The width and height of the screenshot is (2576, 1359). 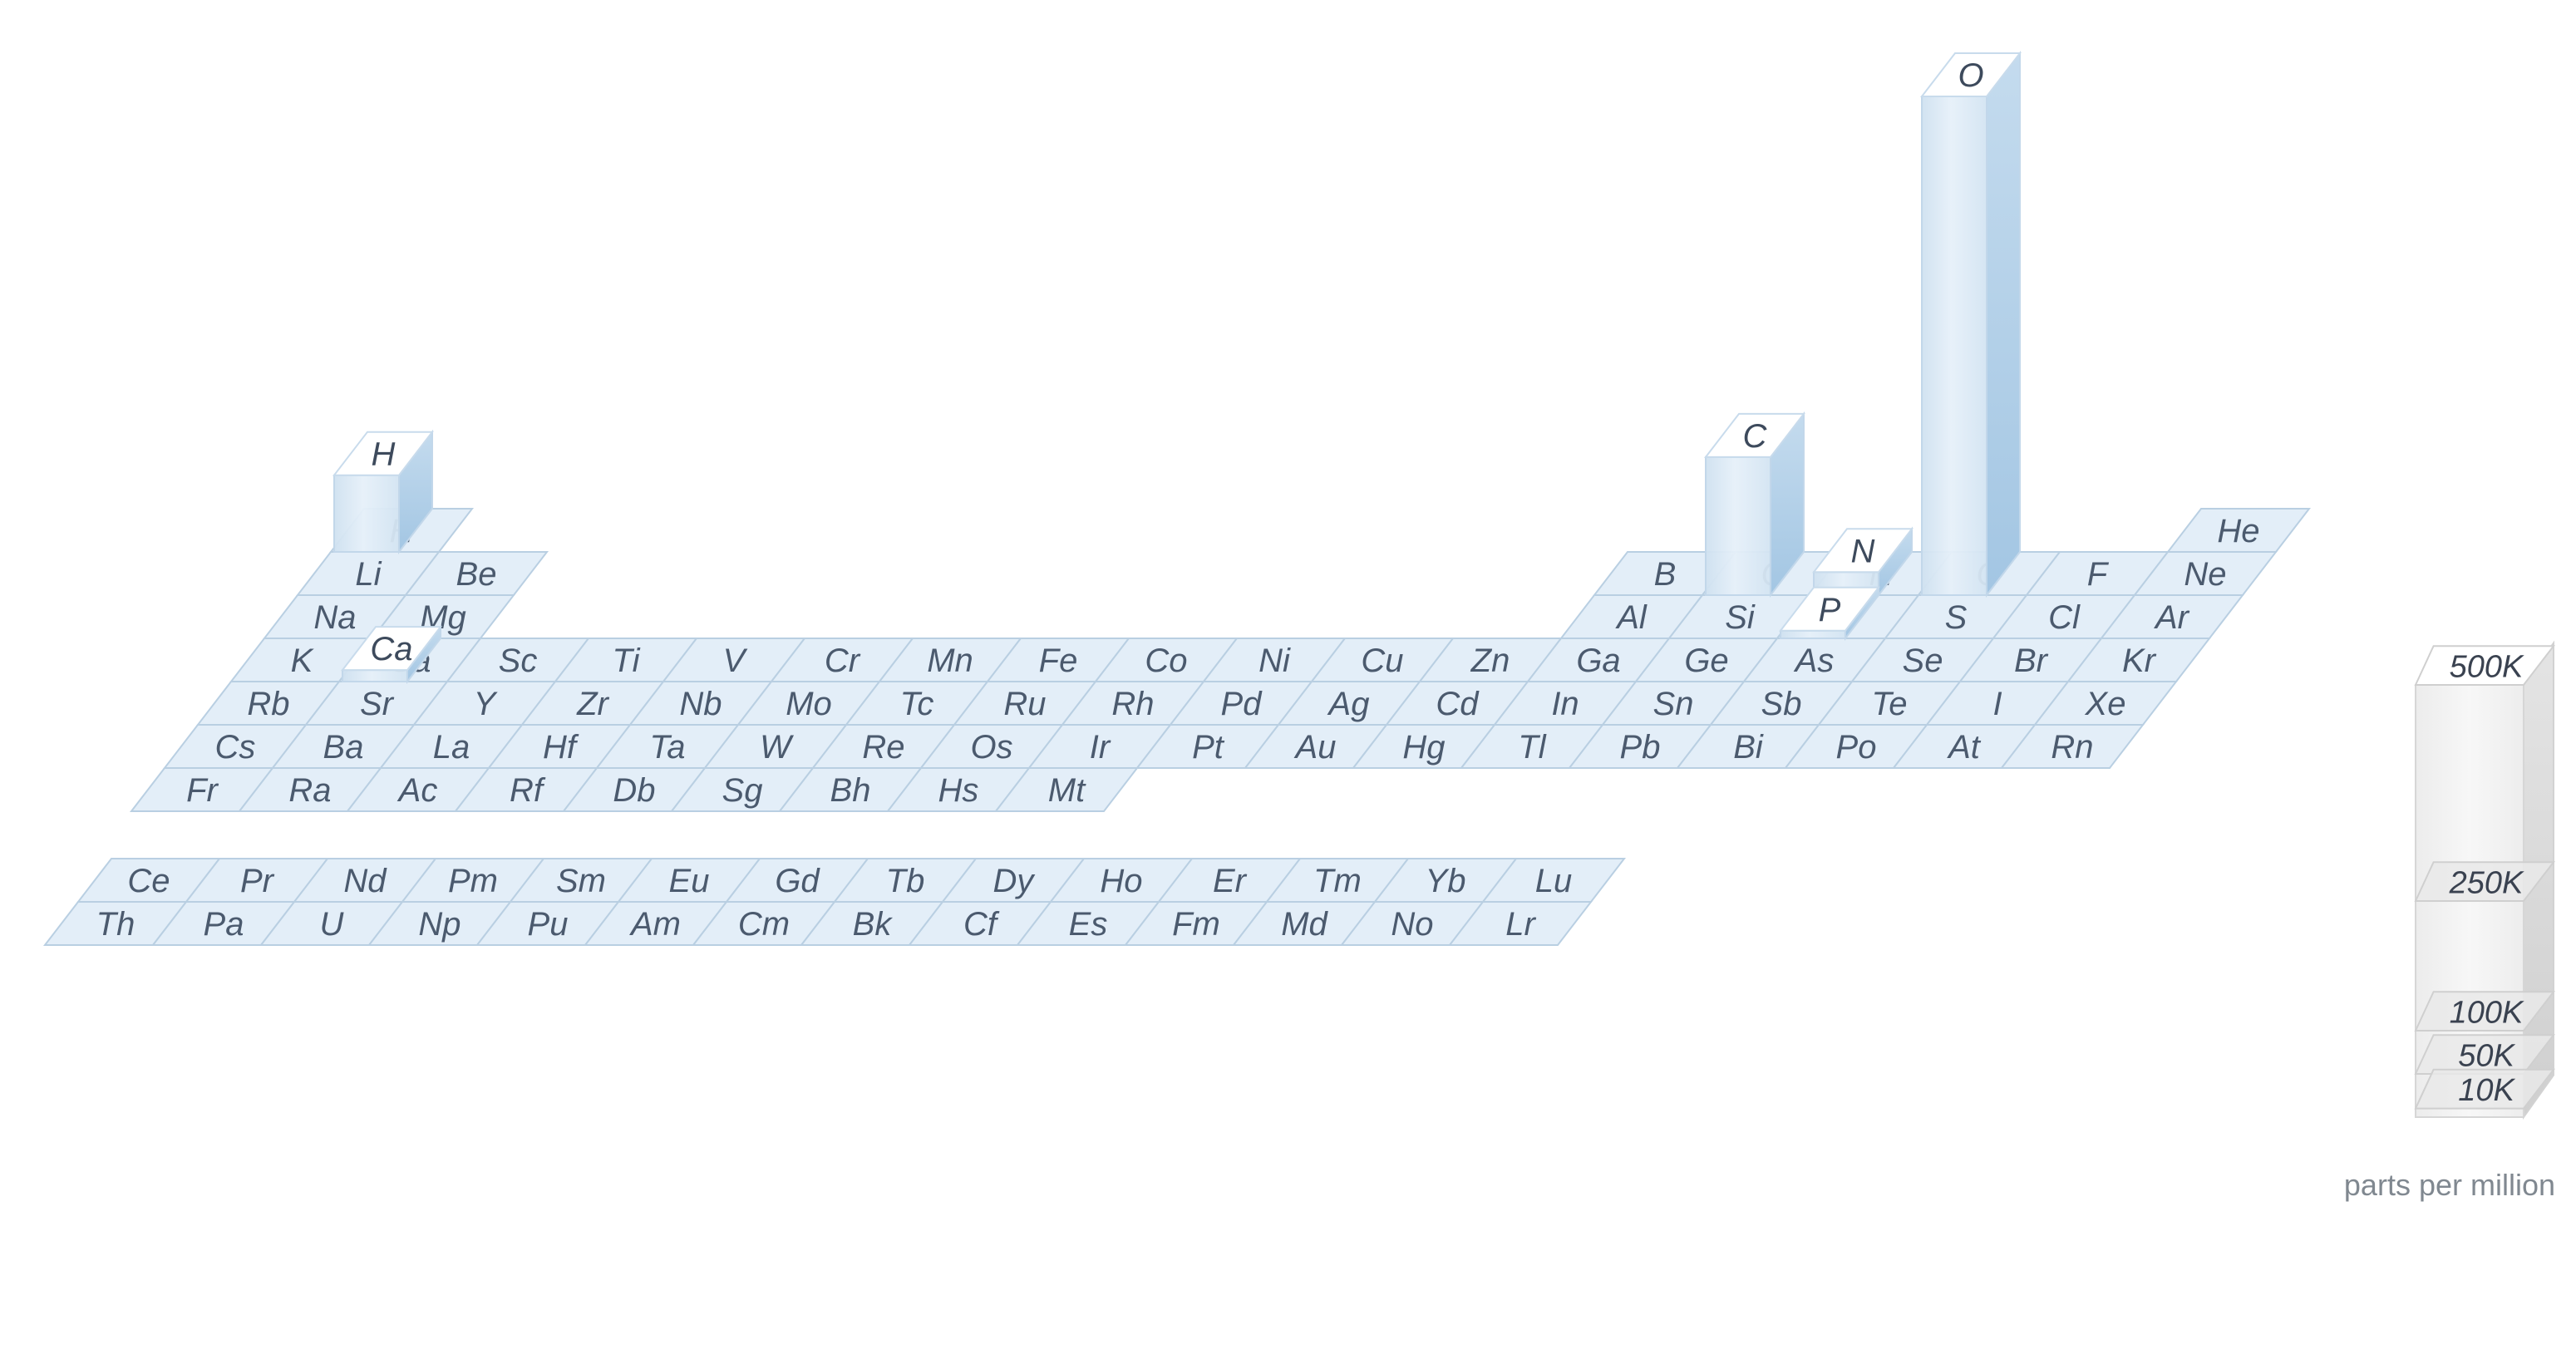 What do you see at coordinates (268, 704) in the screenshot?
I see `tile-label-Rb: Rb` at bounding box center [268, 704].